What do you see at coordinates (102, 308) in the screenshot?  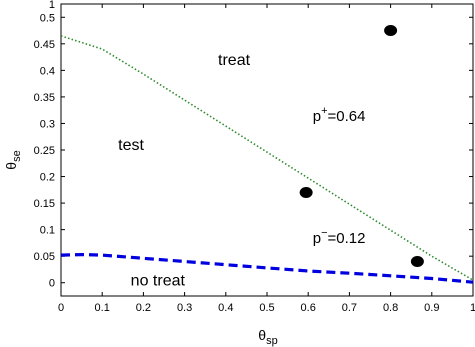 I see `x-tick-label: 0.1` at bounding box center [102, 308].